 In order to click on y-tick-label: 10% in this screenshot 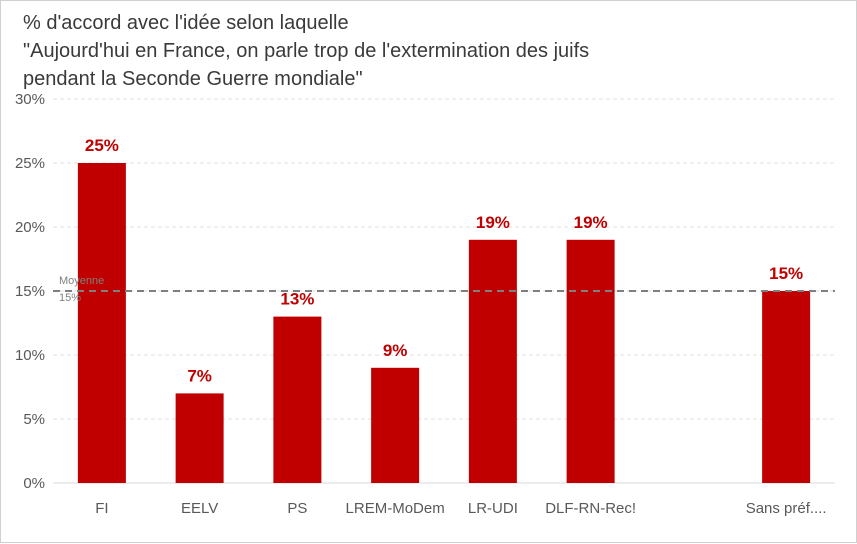, I will do `click(30, 355)`.